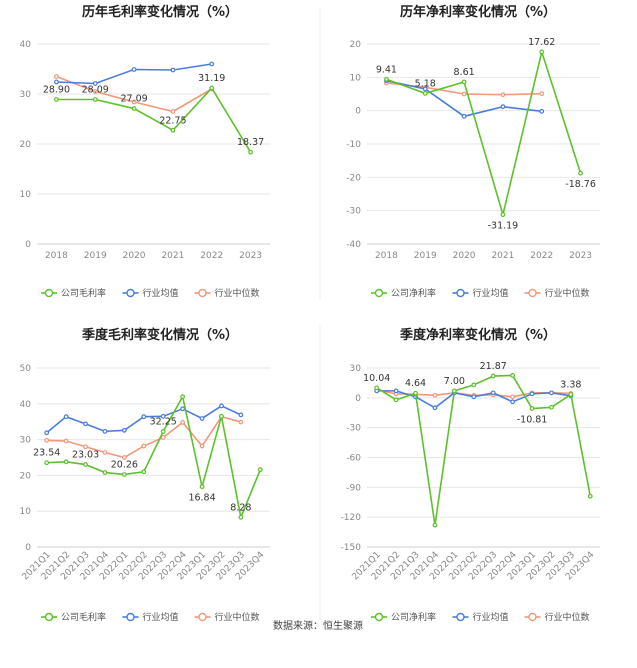 The image size is (637, 668). What do you see at coordinates (250, 142) in the screenshot?
I see `data-label: 18.37` at bounding box center [250, 142].